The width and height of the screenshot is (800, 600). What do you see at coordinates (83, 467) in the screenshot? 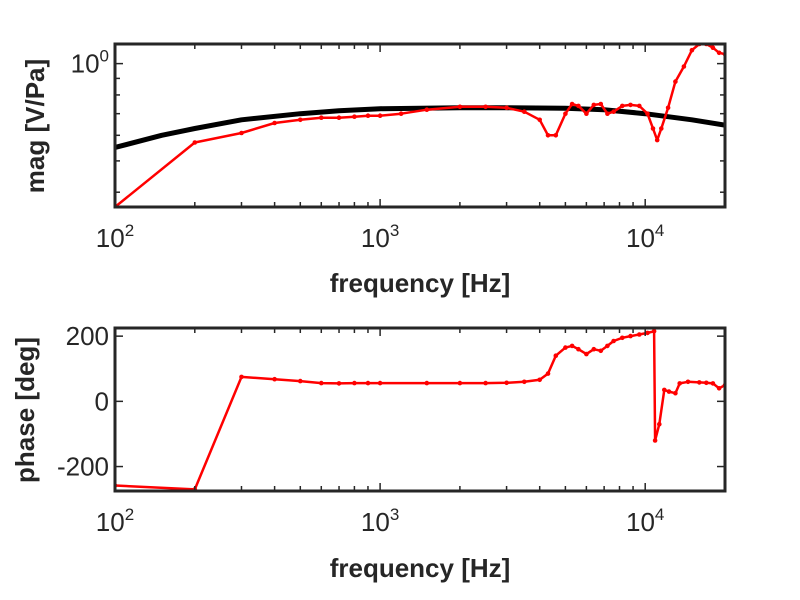
I see `phase-y-tick-label: -200` at bounding box center [83, 467].